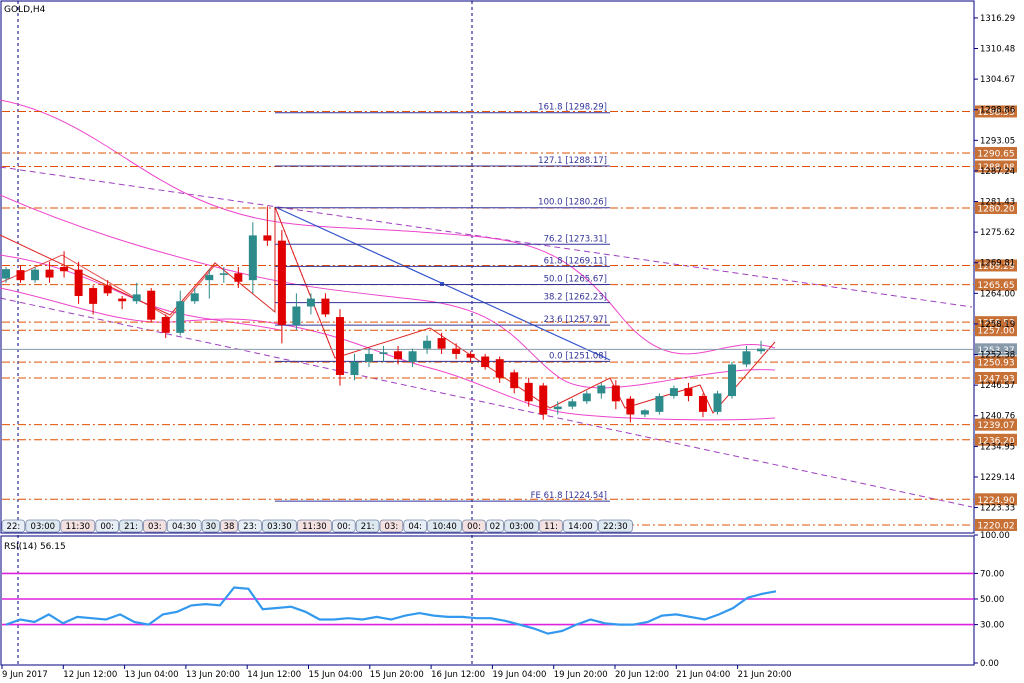 The height and width of the screenshot is (683, 1024). What do you see at coordinates (997, 233) in the screenshot?
I see `price-tick-label-7: 1275.62` at bounding box center [997, 233].